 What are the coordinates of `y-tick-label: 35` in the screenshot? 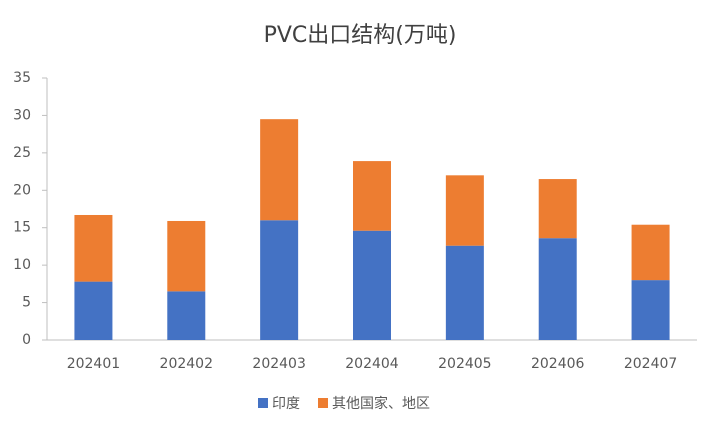 It's located at (22, 78).